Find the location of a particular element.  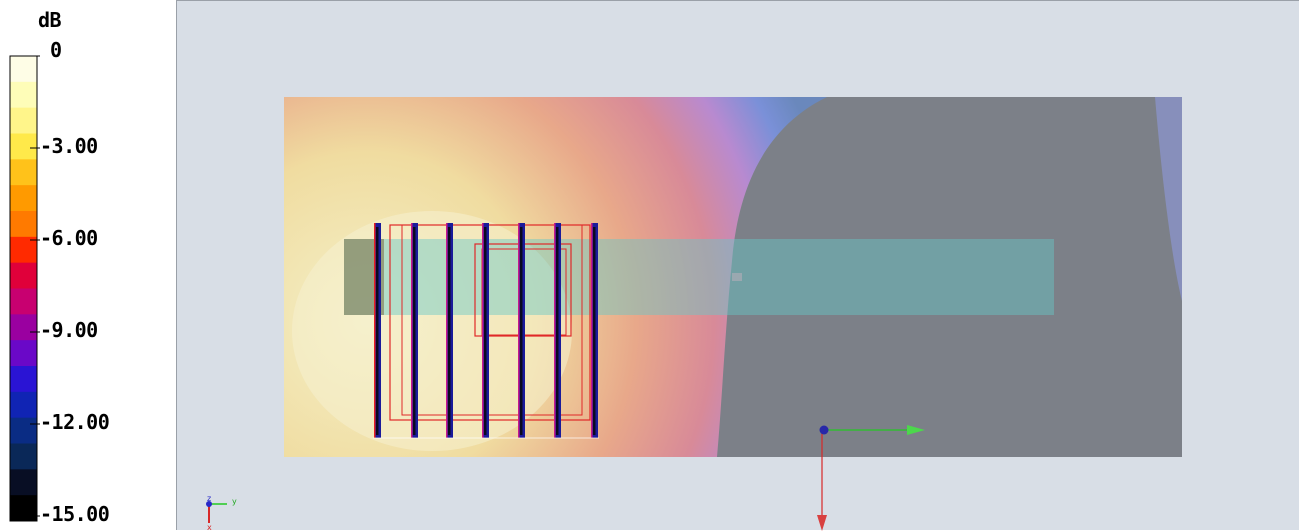

tick-label-3: -3.00 is located at coordinates (69, 146).